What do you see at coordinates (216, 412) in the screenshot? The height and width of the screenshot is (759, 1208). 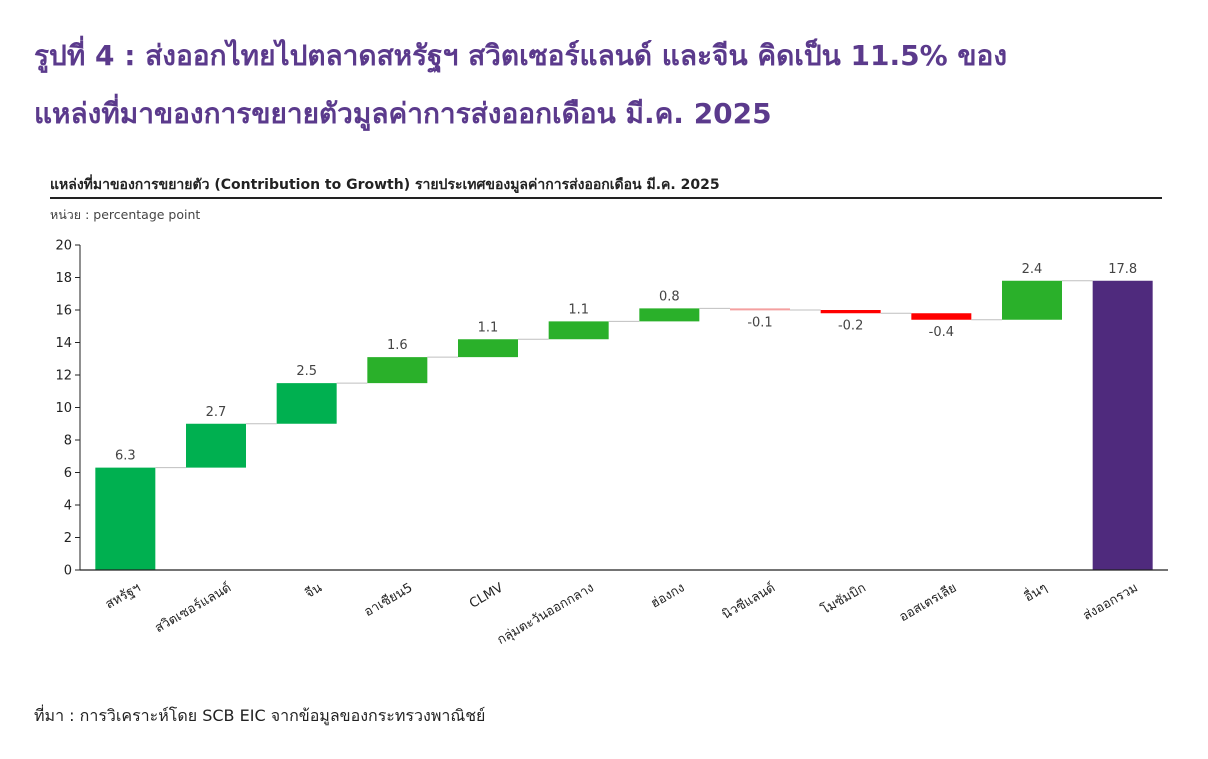 I see `data-label: 2.7` at bounding box center [216, 412].